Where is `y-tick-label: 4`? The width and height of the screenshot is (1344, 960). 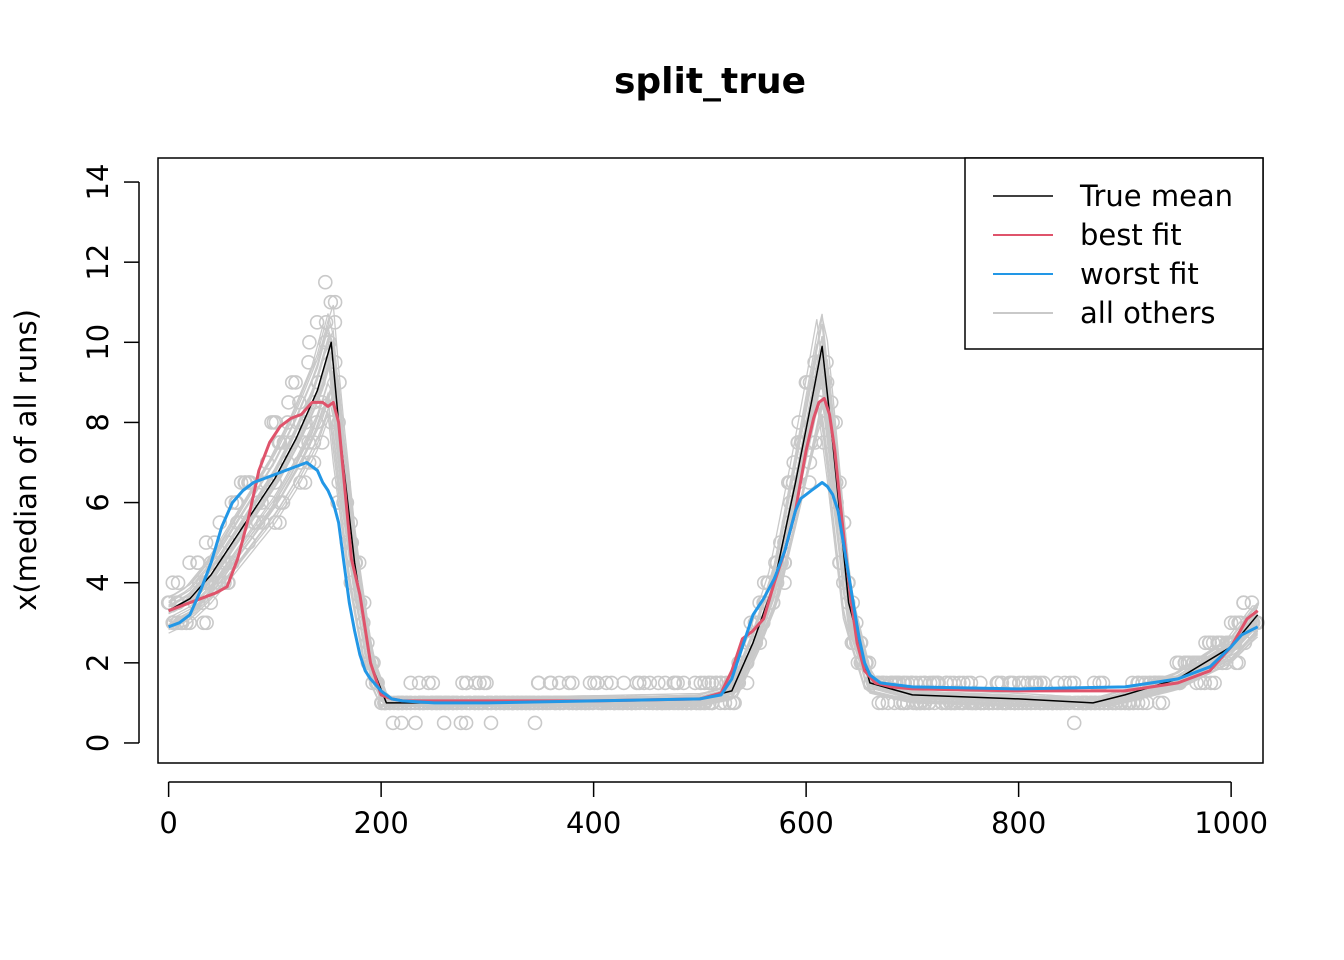 y-tick-label: 4 is located at coordinates (98, 582).